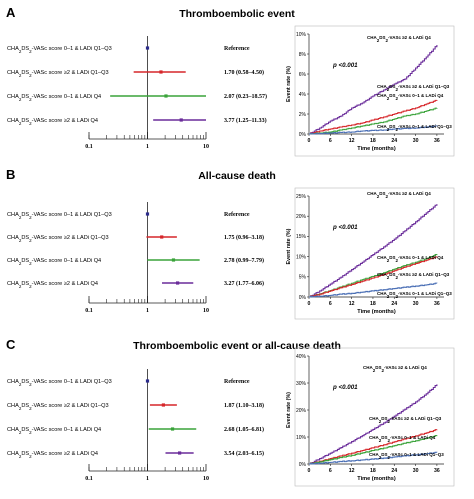 Image resolution: width=474 pixels, height=499 pixels. I want to click on y-tick-label: 20%, so click(301, 411).